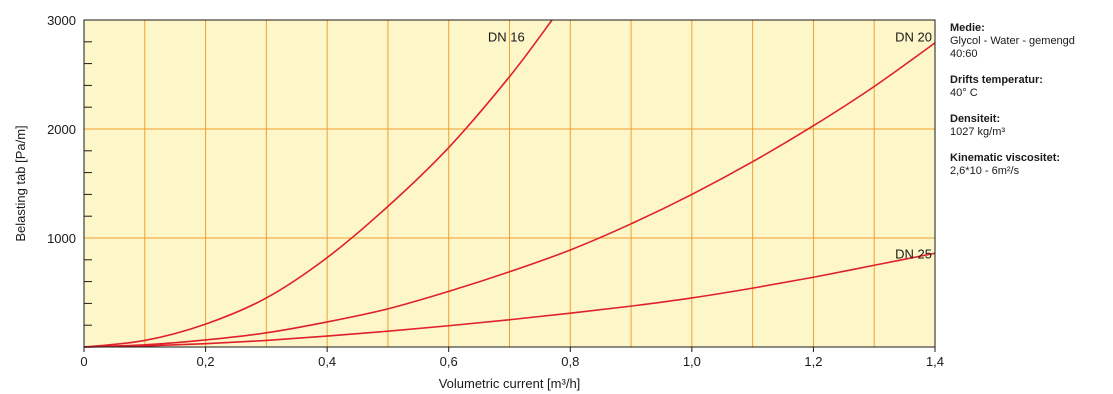  What do you see at coordinates (206, 361) in the screenshot?
I see `x-tick-label: 0,2` at bounding box center [206, 361].